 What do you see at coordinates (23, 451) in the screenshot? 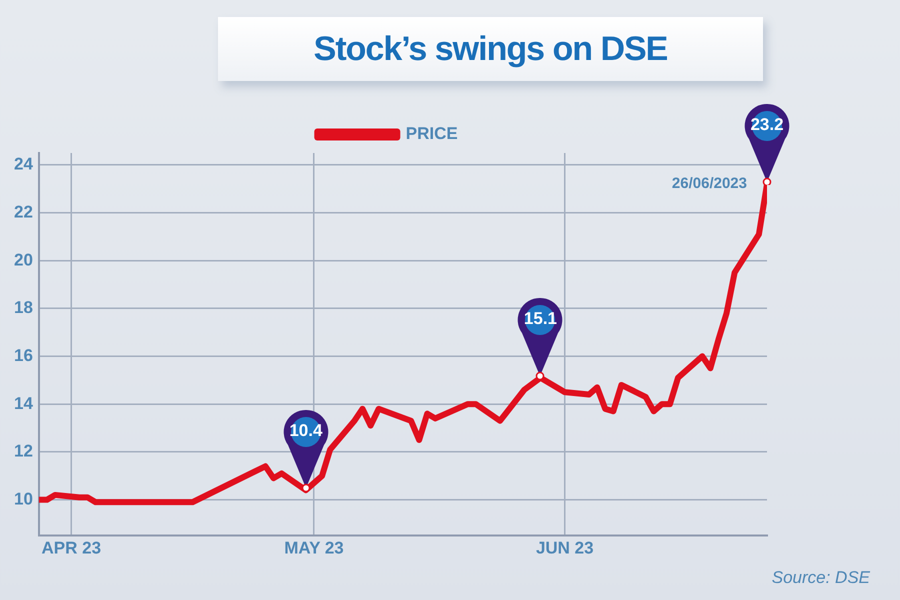
I see `y-tick-label: 12` at bounding box center [23, 451].